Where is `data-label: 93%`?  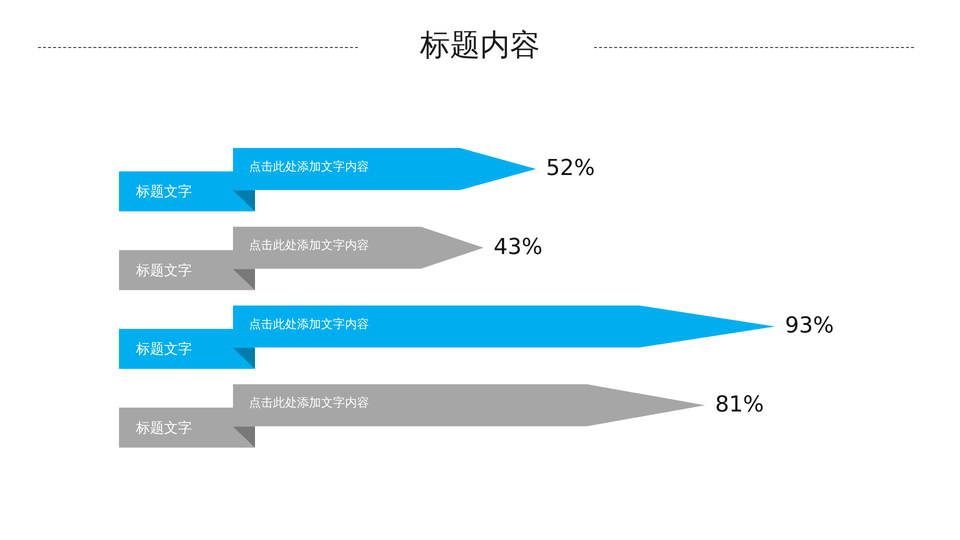 data-label: 93% is located at coordinates (809, 326).